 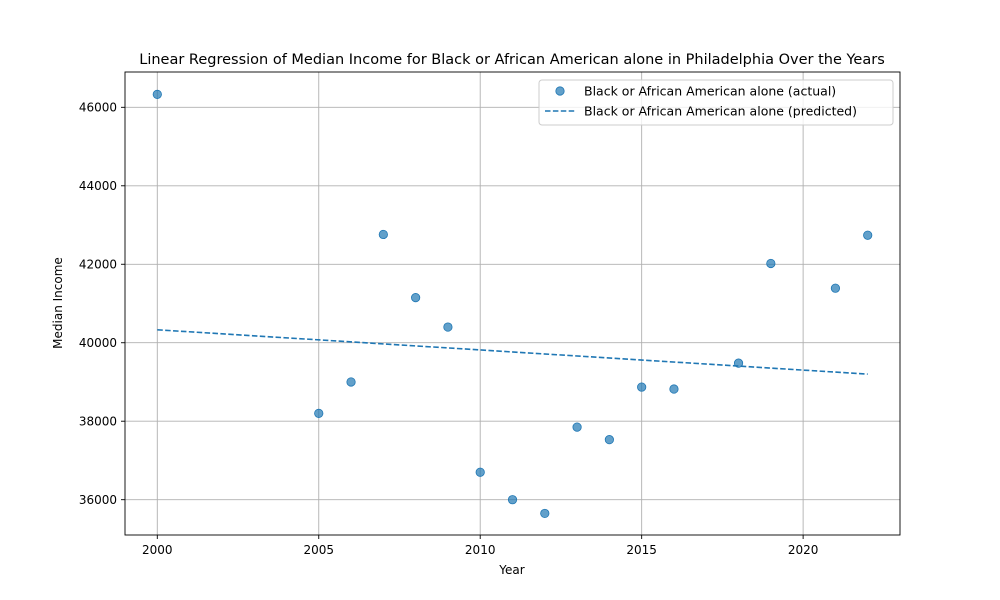 I want to click on y-tick-label: 46000, so click(x=98, y=108).